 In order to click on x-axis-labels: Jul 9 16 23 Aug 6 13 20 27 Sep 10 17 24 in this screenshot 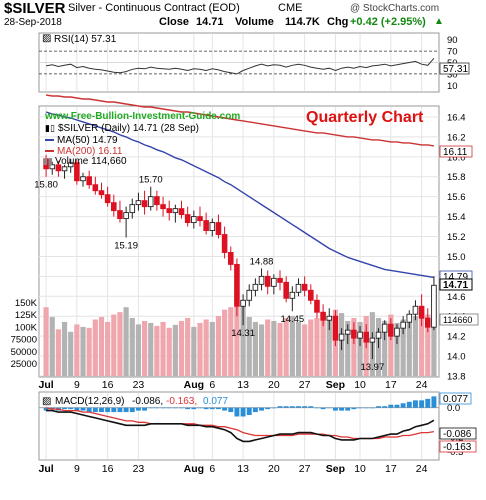, I will do `click(232, 385)`.